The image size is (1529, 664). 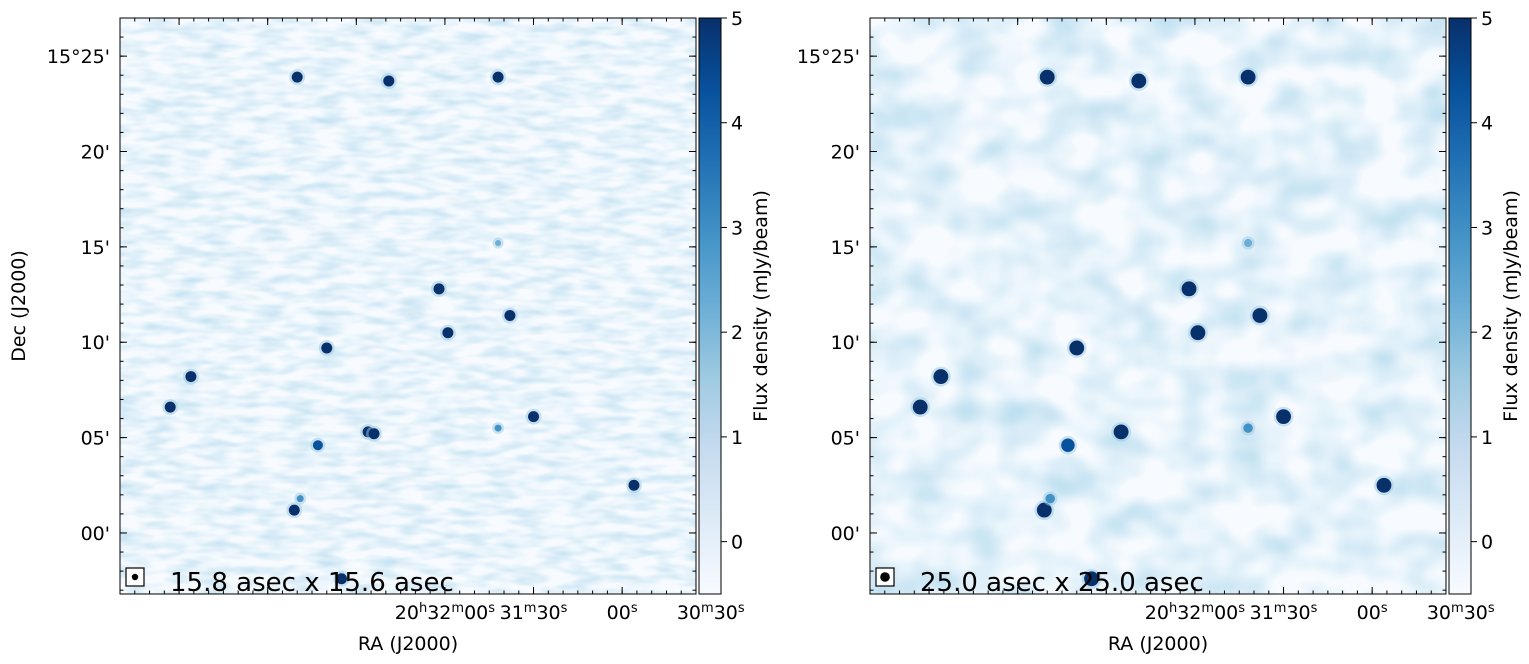 What do you see at coordinates (845, 153) in the screenshot?
I see `y-tick-label-1: 20'` at bounding box center [845, 153].